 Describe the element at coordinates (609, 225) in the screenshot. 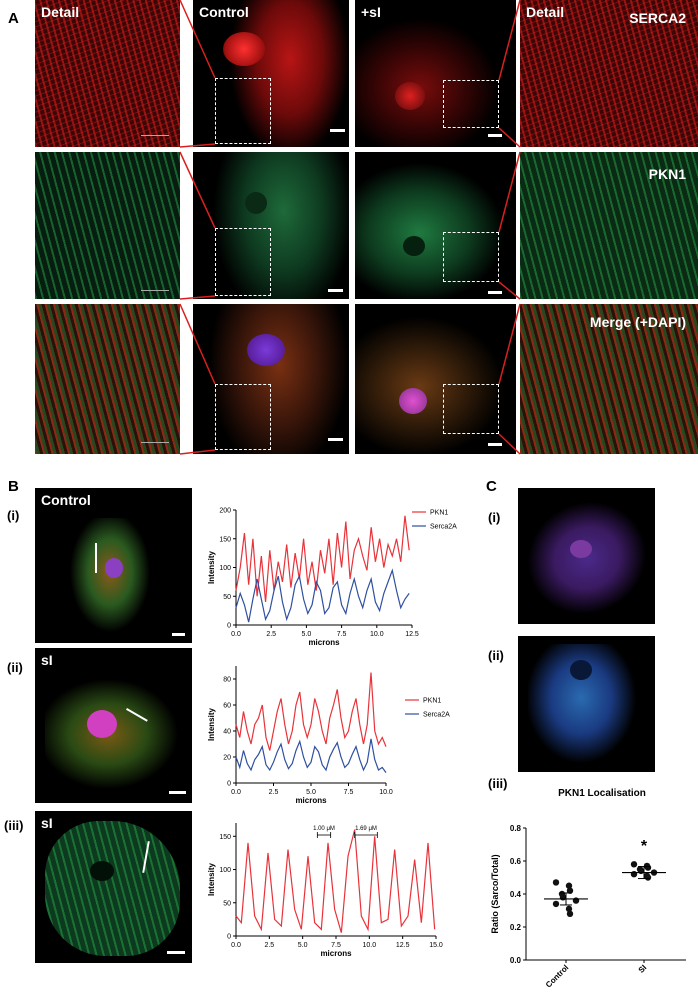

I see `tile-a-detail2-pkn1: PKN1` at that location.